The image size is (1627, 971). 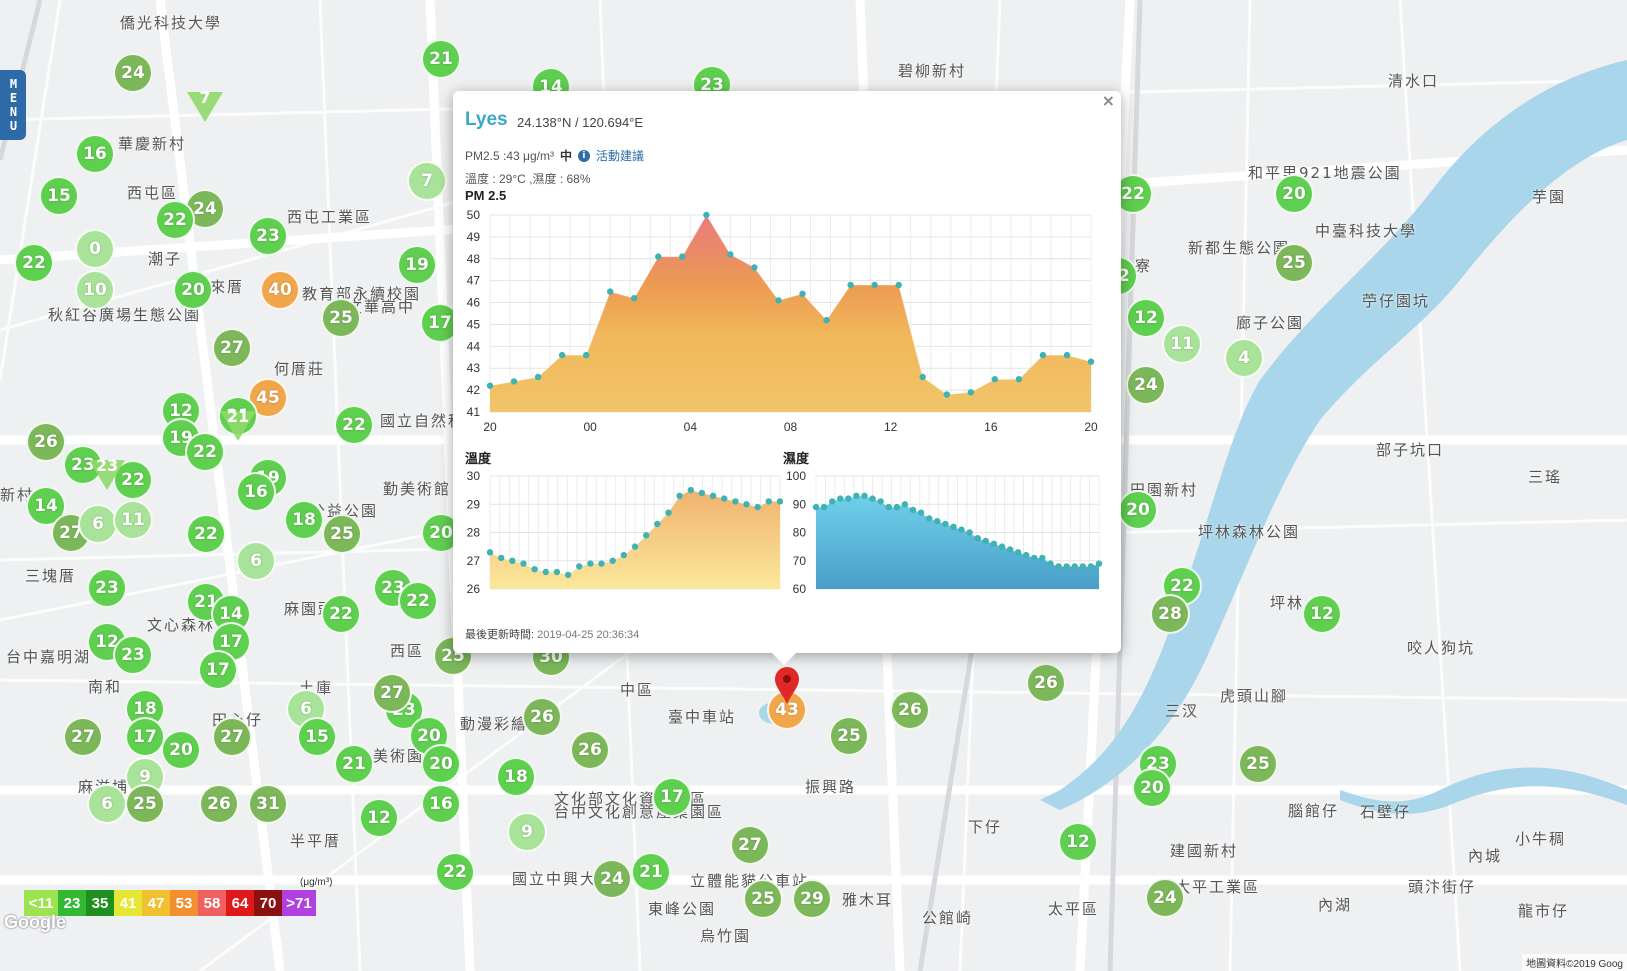 What do you see at coordinates (128, 903) in the screenshot?
I see `legend-item: 41` at bounding box center [128, 903].